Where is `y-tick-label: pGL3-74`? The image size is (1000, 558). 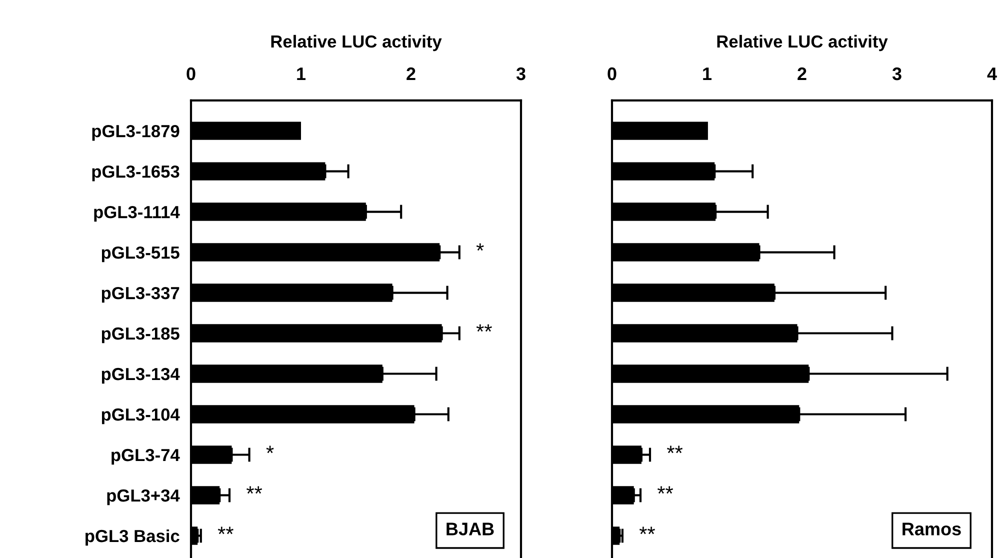 y-tick-label: pGL3-74 is located at coordinates (146, 456).